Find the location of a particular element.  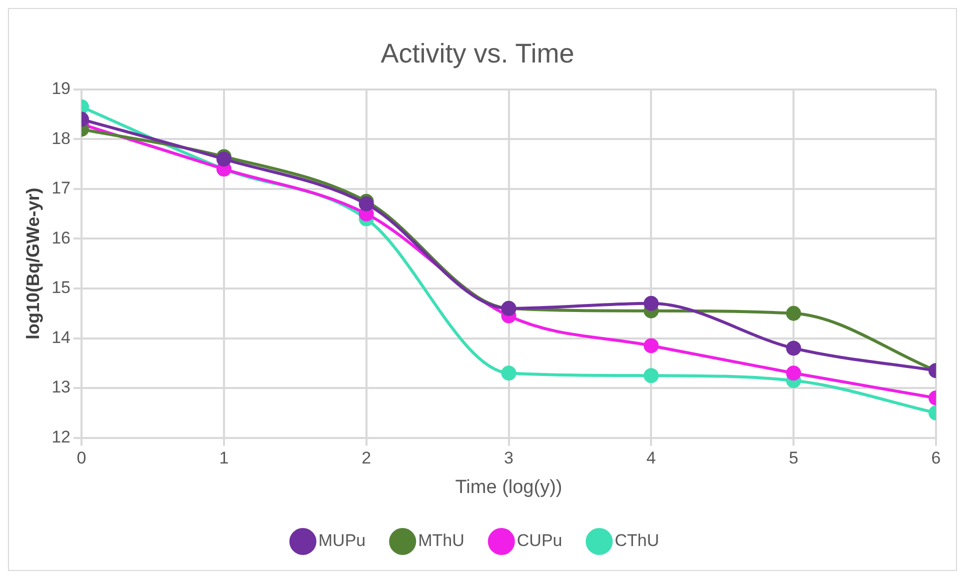

x-tick-label: 6 is located at coordinates (936, 458).